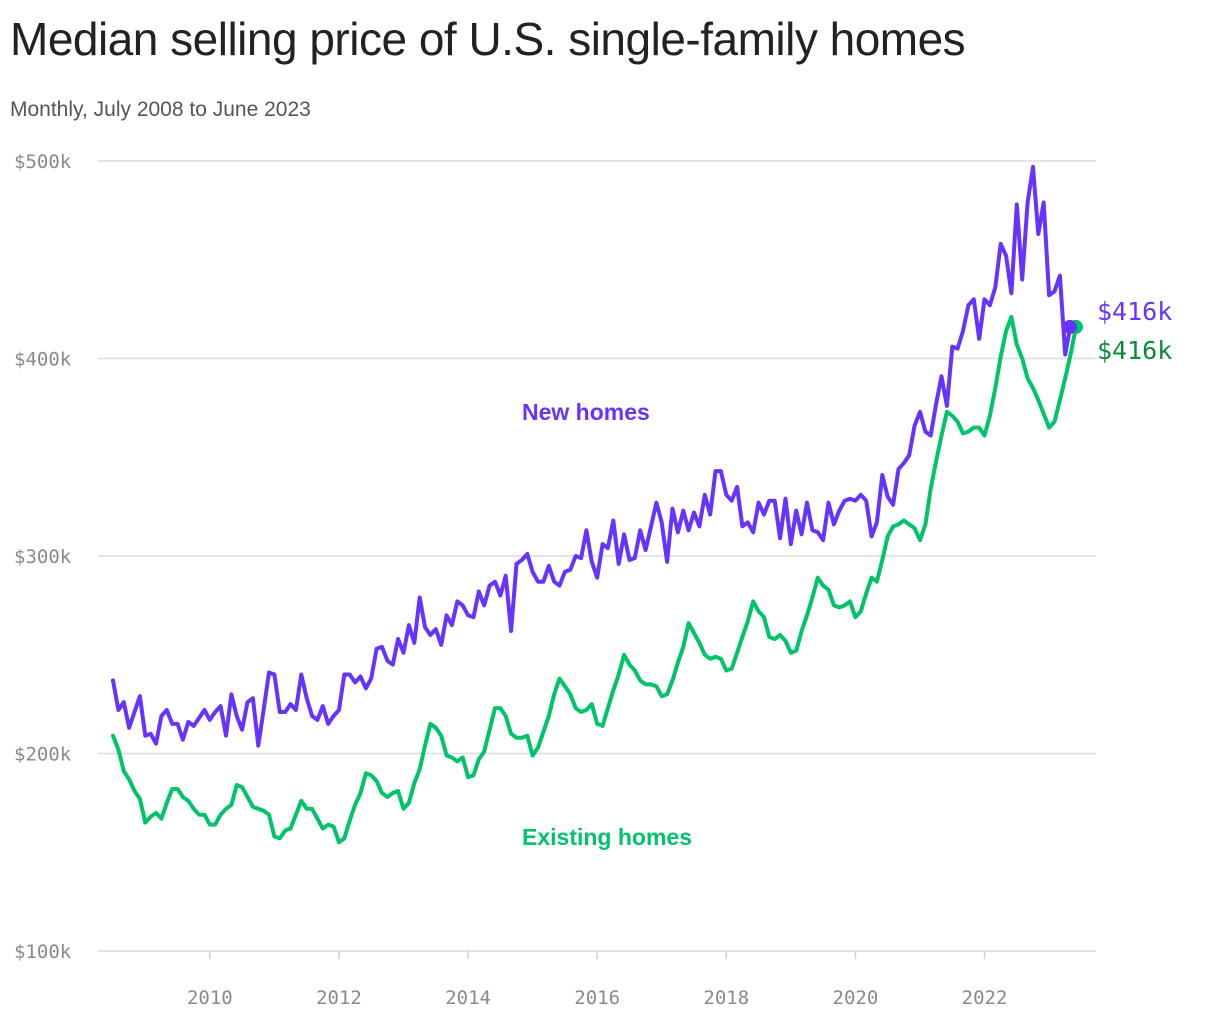  Describe the element at coordinates (43, 162) in the screenshot. I see `y-tick-label: $500k` at that location.